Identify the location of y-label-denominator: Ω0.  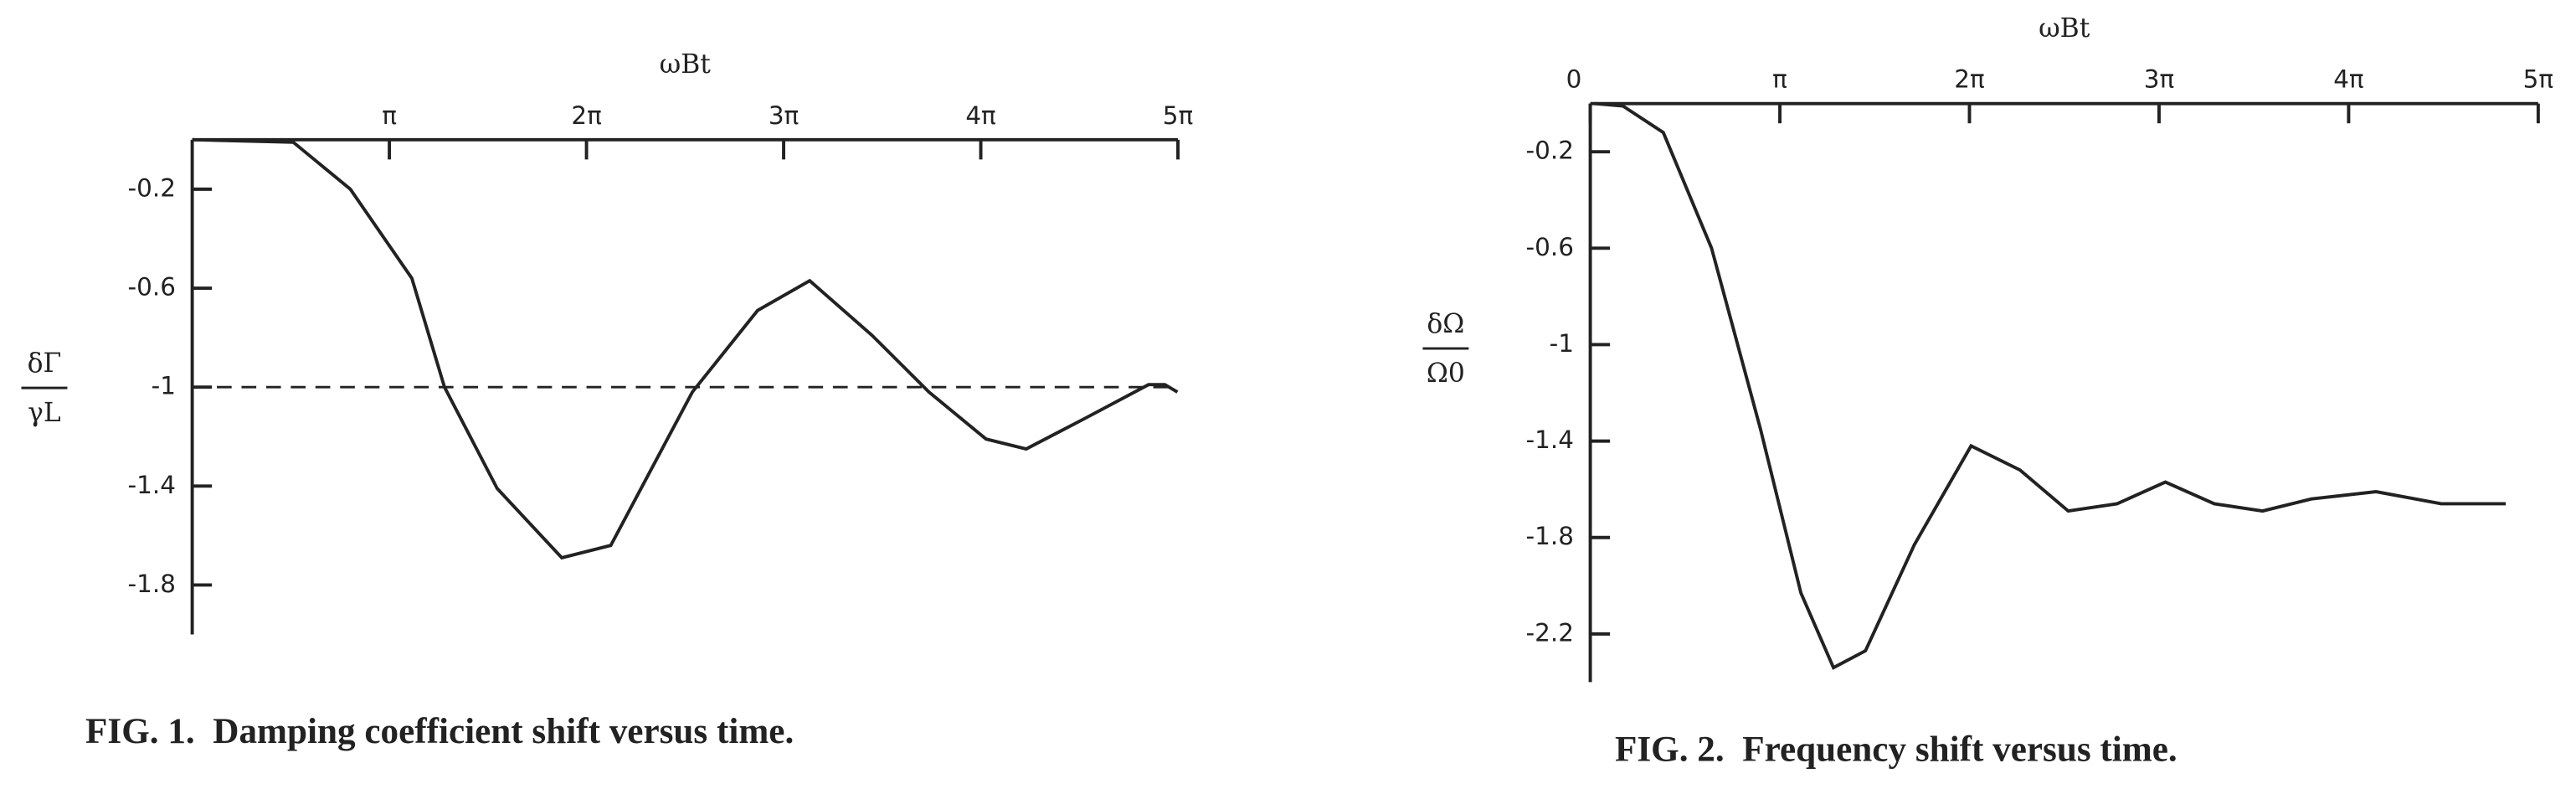
(1446, 373).